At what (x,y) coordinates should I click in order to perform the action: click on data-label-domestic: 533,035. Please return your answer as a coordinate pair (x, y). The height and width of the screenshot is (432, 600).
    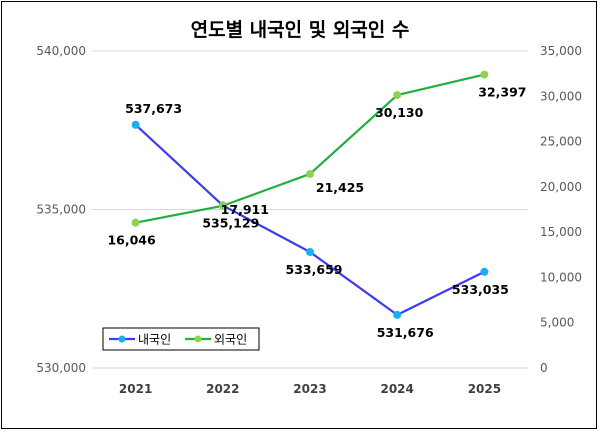
    Looking at the image, I should click on (480, 289).